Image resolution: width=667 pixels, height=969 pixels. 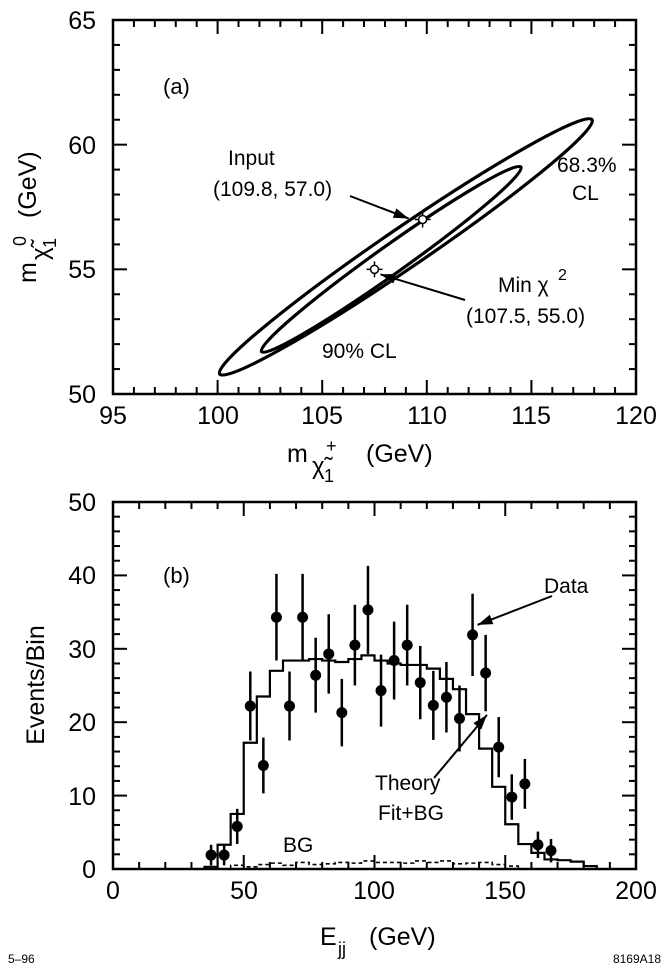 What do you see at coordinates (36, 685) in the screenshot?
I see `b-y-axis-label: Events/Bin` at bounding box center [36, 685].